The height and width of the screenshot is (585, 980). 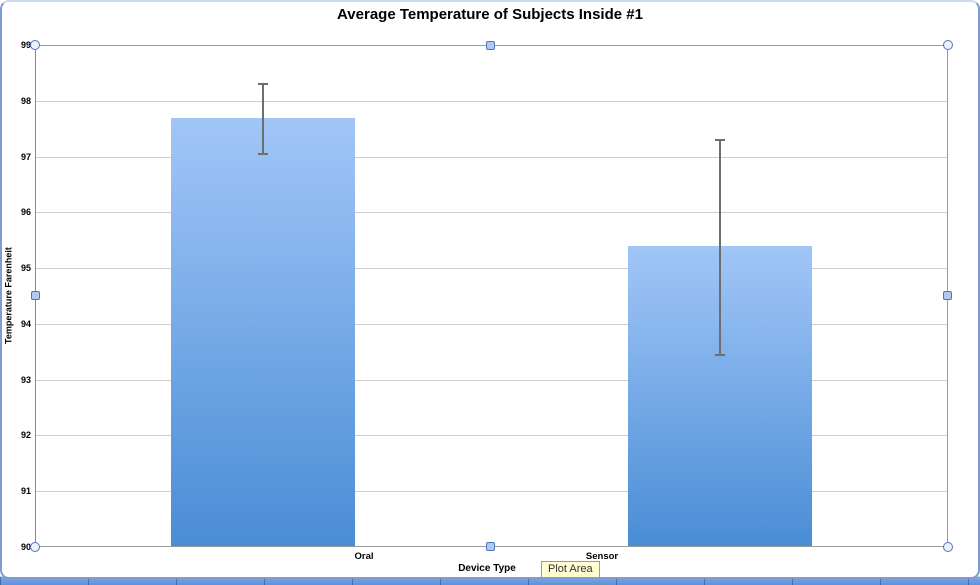 I want to click on selection-handle-bottom-middle, so click(x=490, y=546).